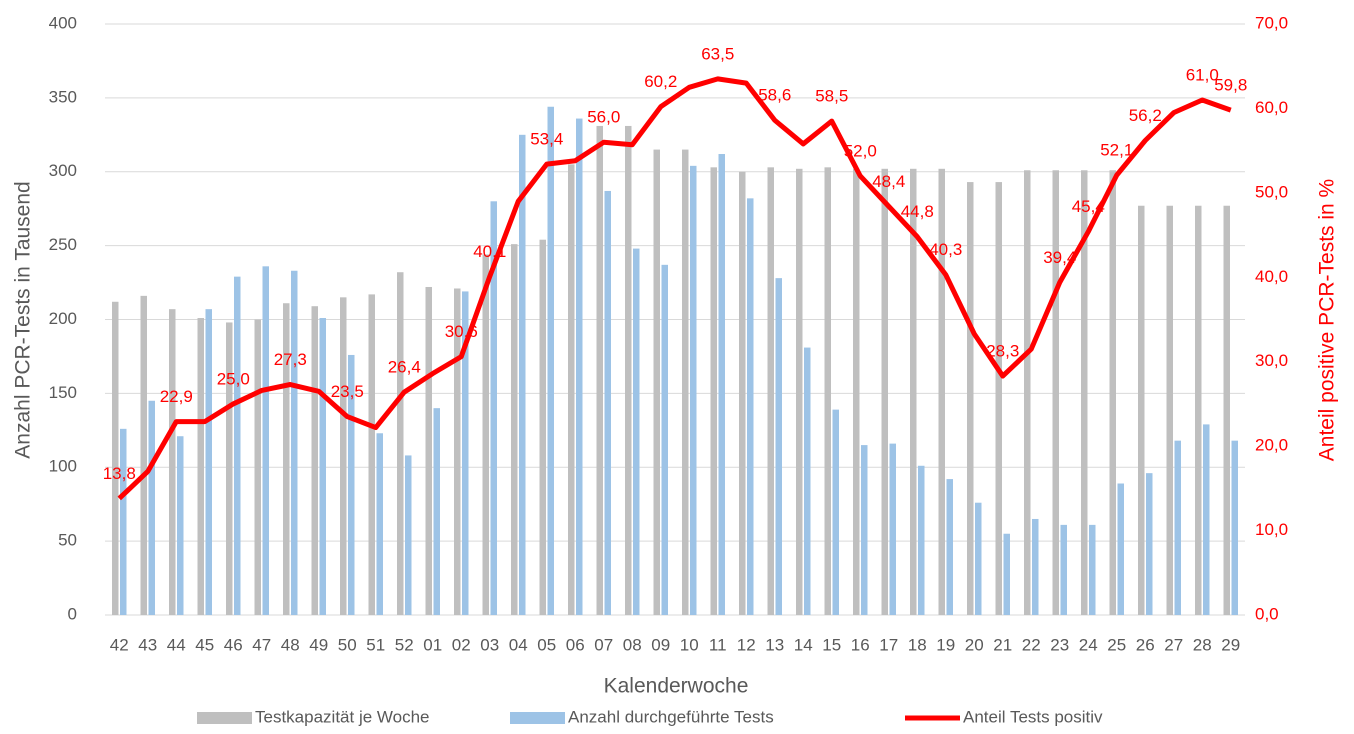  What do you see at coordinates (1145, 644) in the screenshot?
I see `x-tick-label: 26` at bounding box center [1145, 644].